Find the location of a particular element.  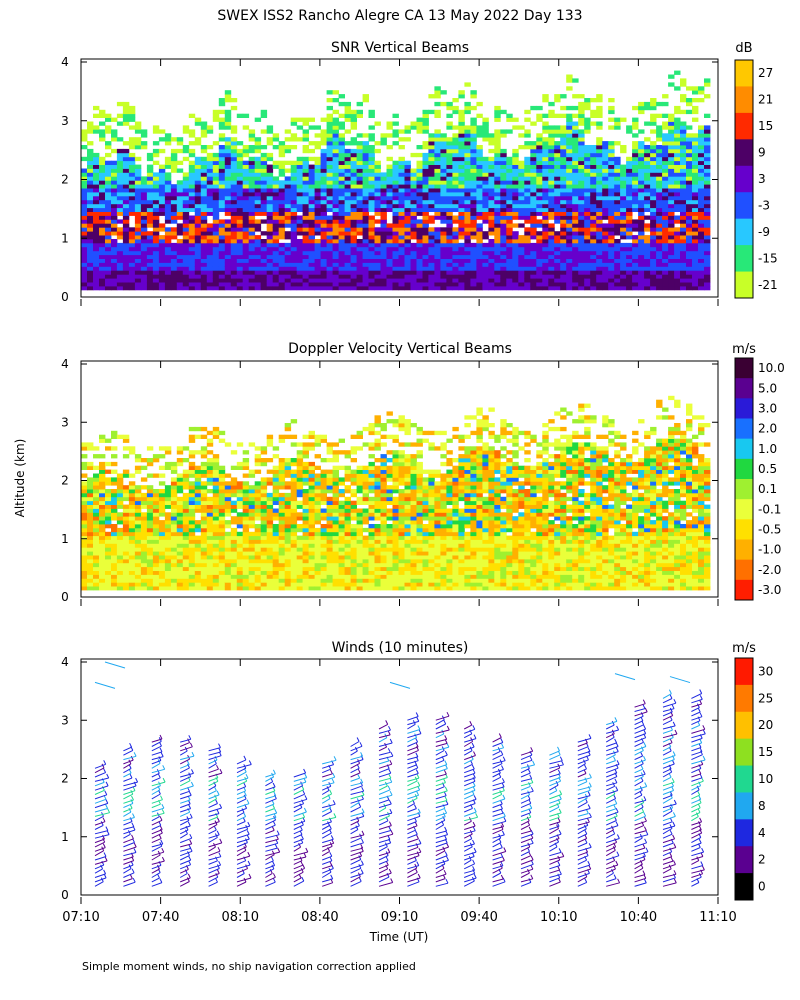

colorbar-swatch is located at coordinates (744, 206).